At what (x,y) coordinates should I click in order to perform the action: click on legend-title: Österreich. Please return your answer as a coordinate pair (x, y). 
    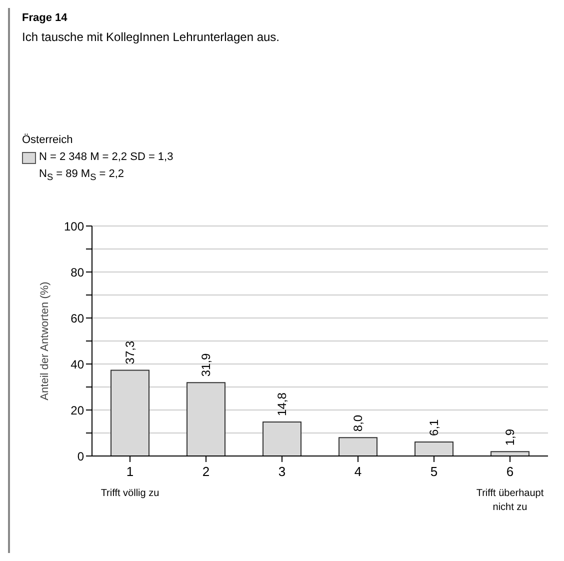
    Looking at the image, I should click on (48, 140).